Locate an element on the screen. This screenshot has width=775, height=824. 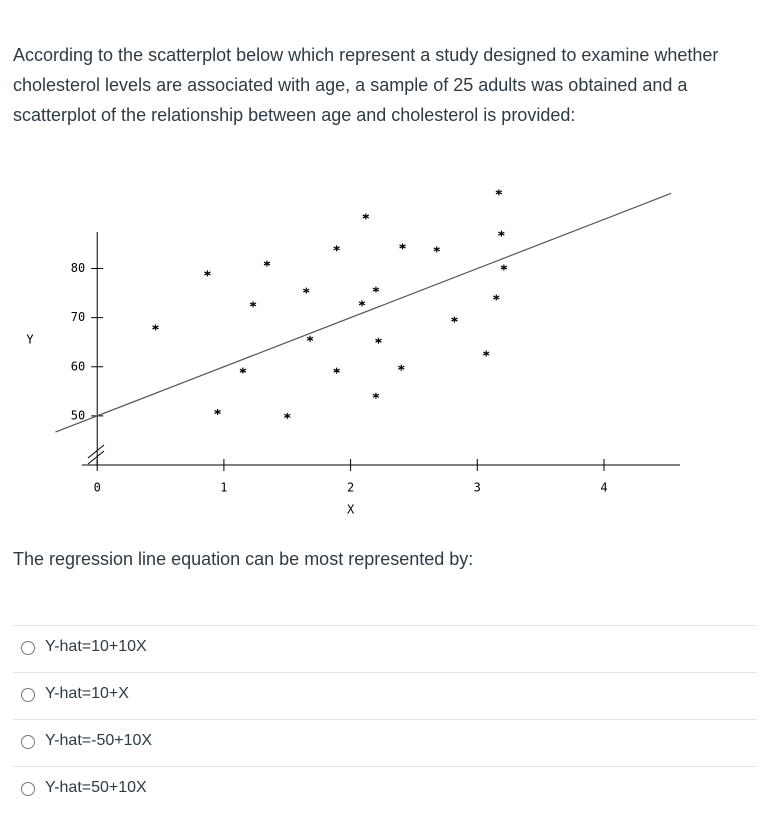
option-label: Y-hat=10+10X is located at coordinates (96, 646).